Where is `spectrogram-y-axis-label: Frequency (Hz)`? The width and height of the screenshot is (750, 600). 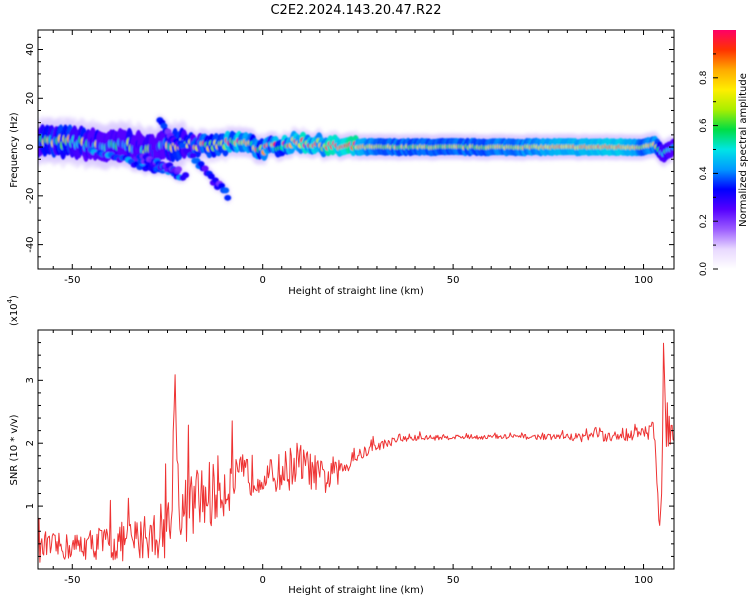
spectrogram-y-axis-label: Frequency (Hz) is located at coordinates (14, 150).